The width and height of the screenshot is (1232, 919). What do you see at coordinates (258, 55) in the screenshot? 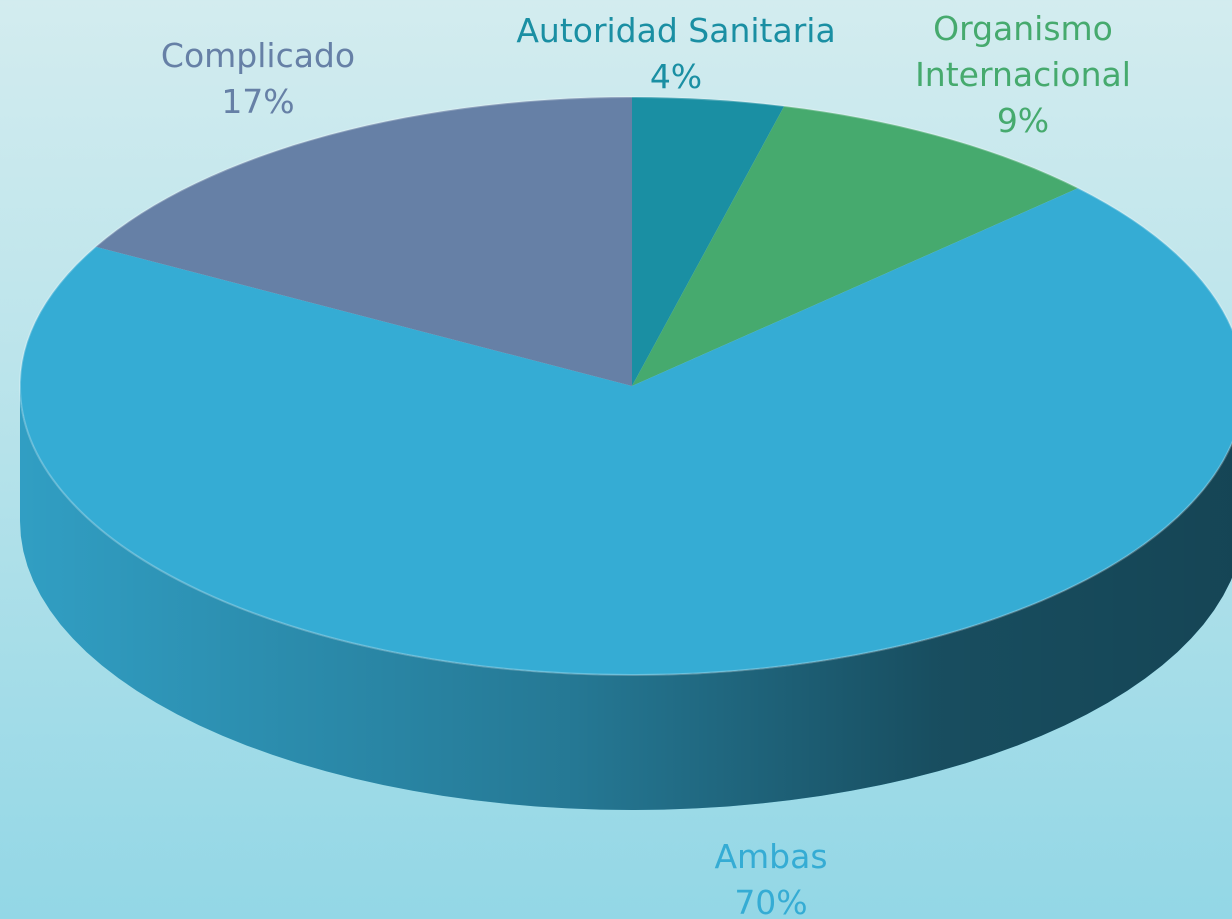
I see `category-label: Complicado` at bounding box center [258, 55].